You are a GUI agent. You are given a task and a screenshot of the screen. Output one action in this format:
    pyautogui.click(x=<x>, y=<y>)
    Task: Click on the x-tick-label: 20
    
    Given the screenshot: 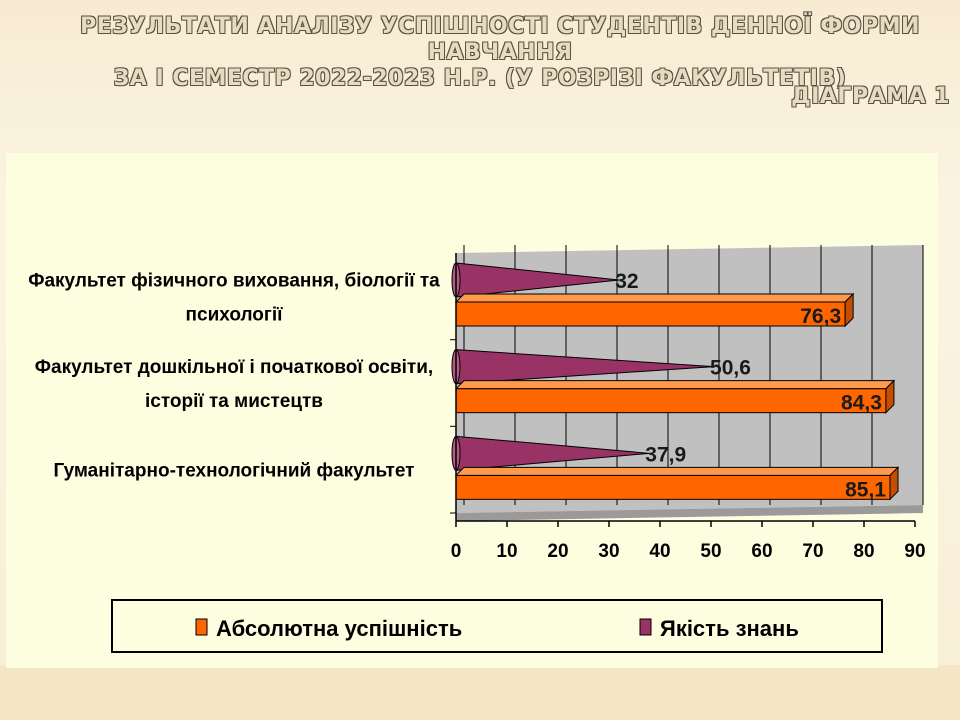 What is the action you would take?
    pyautogui.click(x=557, y=551)
    